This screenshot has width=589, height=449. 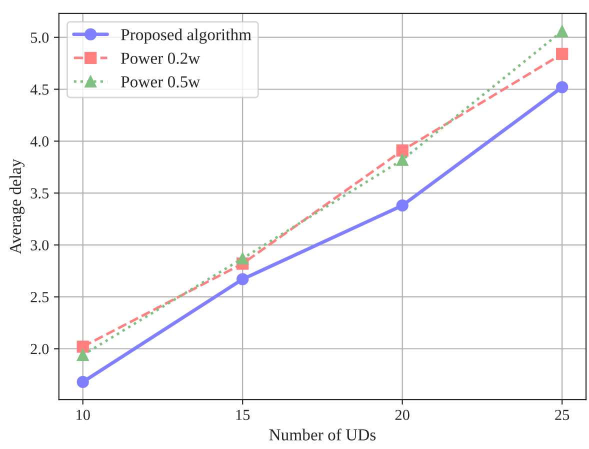 I want to click on x-tick-label: 25, so click(x=562, y=415).